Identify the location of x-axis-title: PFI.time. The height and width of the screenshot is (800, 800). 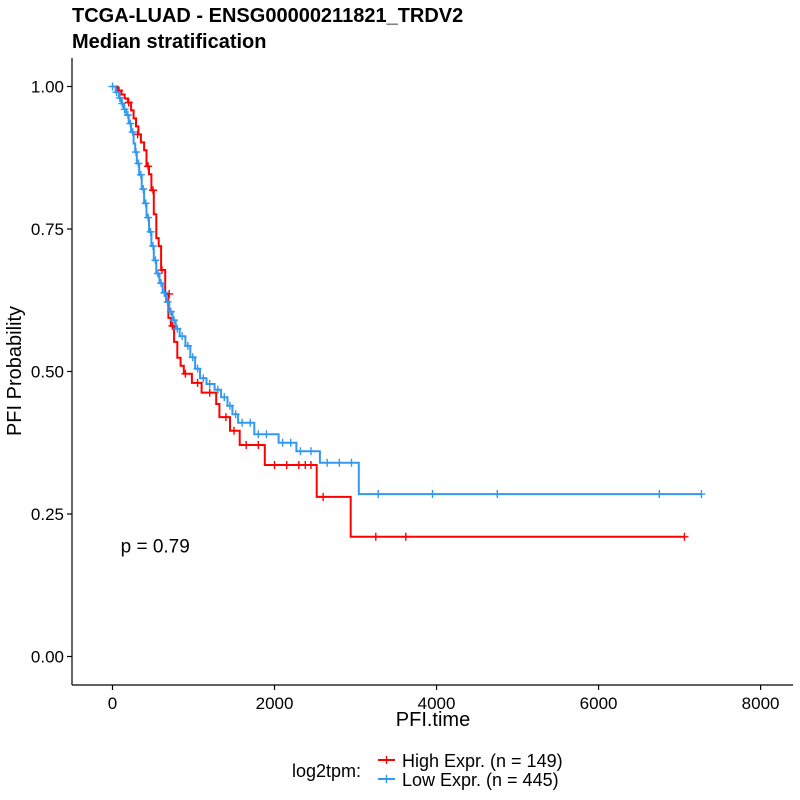
(433, 720).